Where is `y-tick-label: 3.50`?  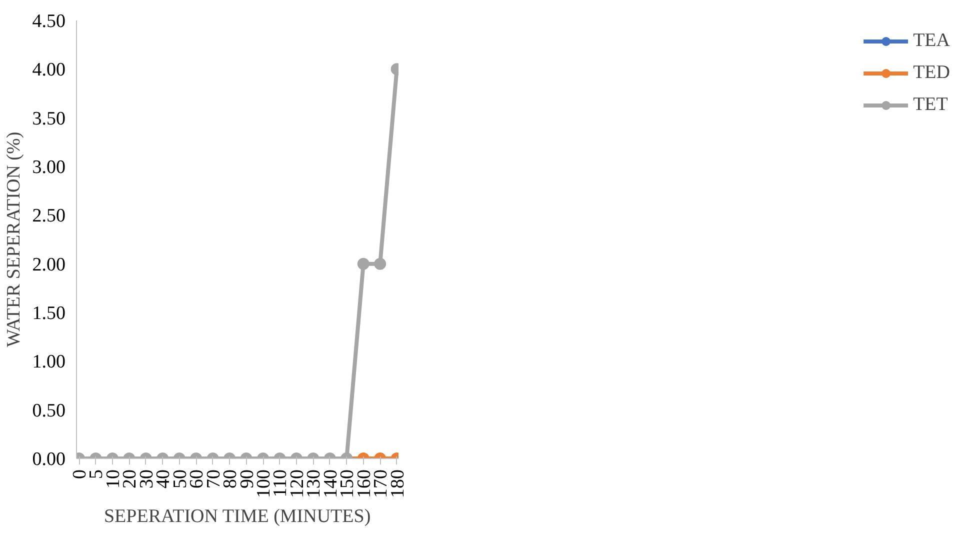
y-tick-label: 3.50 is located at coordinates (49, 119).